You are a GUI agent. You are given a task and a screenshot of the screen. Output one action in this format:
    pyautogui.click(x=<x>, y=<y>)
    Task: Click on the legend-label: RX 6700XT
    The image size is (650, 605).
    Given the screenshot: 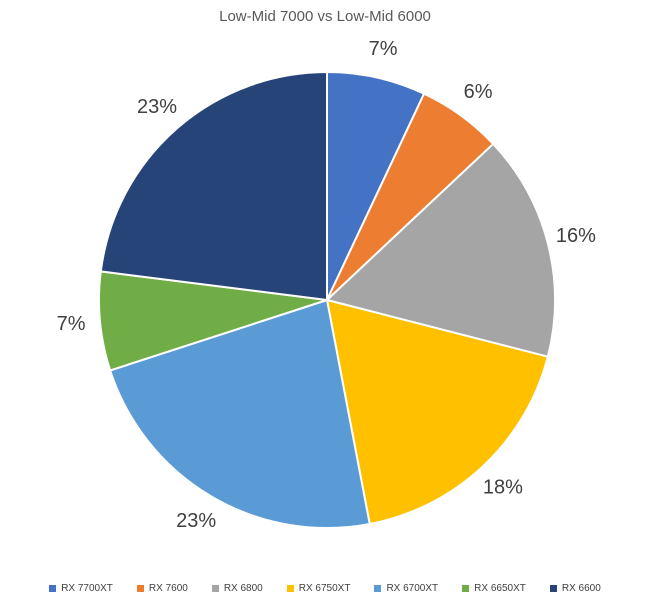 What is the action you would take?
    pyautogui.click(x=412, y=588)
    